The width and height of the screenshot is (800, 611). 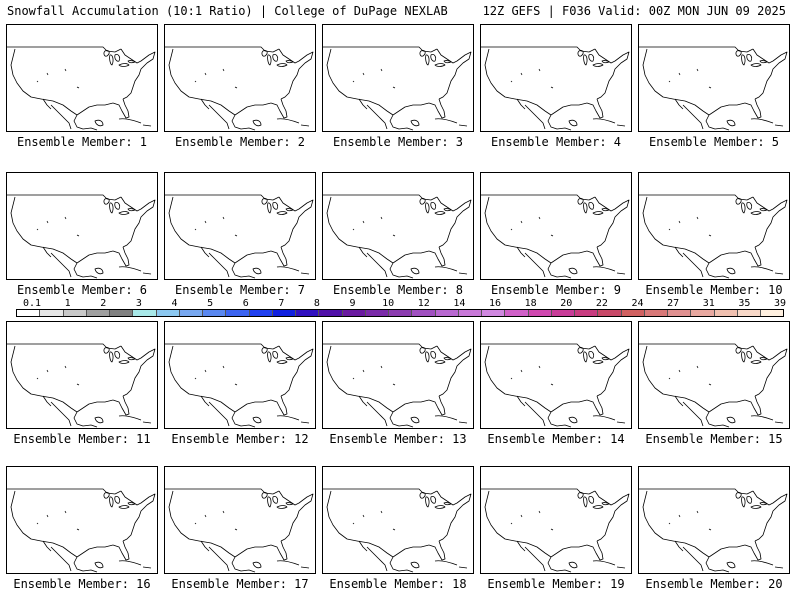 I want to click on colorbar-tick-label: 39, so click(x=780, y=303).